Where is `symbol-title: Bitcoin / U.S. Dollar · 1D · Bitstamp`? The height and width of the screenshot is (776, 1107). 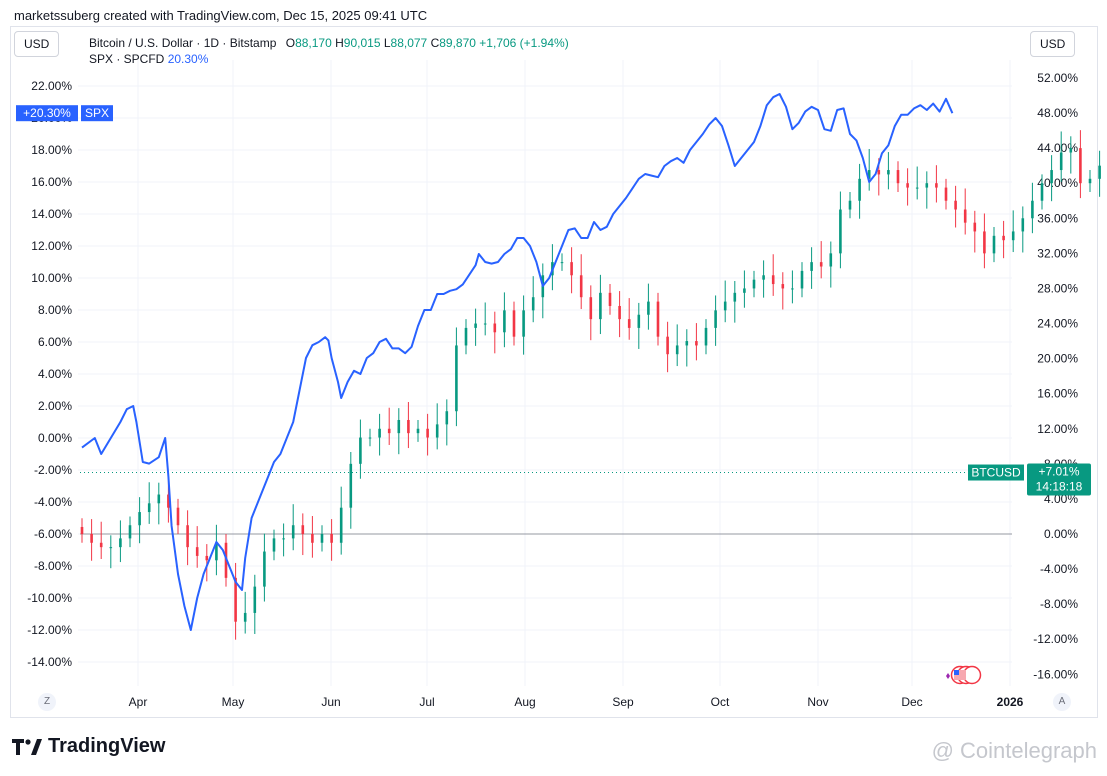 symbol-title: Bitcoin / U.S. Dollar · 1D · Bitstamp is located at coordinates (183, 43).